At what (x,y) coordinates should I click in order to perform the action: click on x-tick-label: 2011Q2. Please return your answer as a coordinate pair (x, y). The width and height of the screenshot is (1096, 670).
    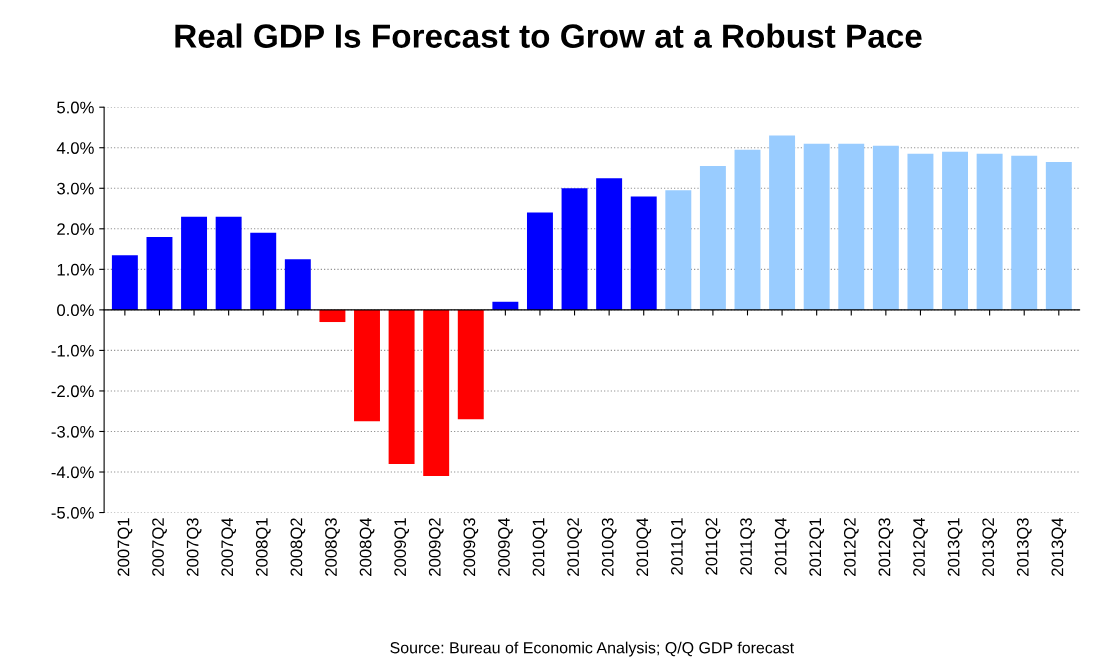
    Looking at the image, I should click on (713, 546).